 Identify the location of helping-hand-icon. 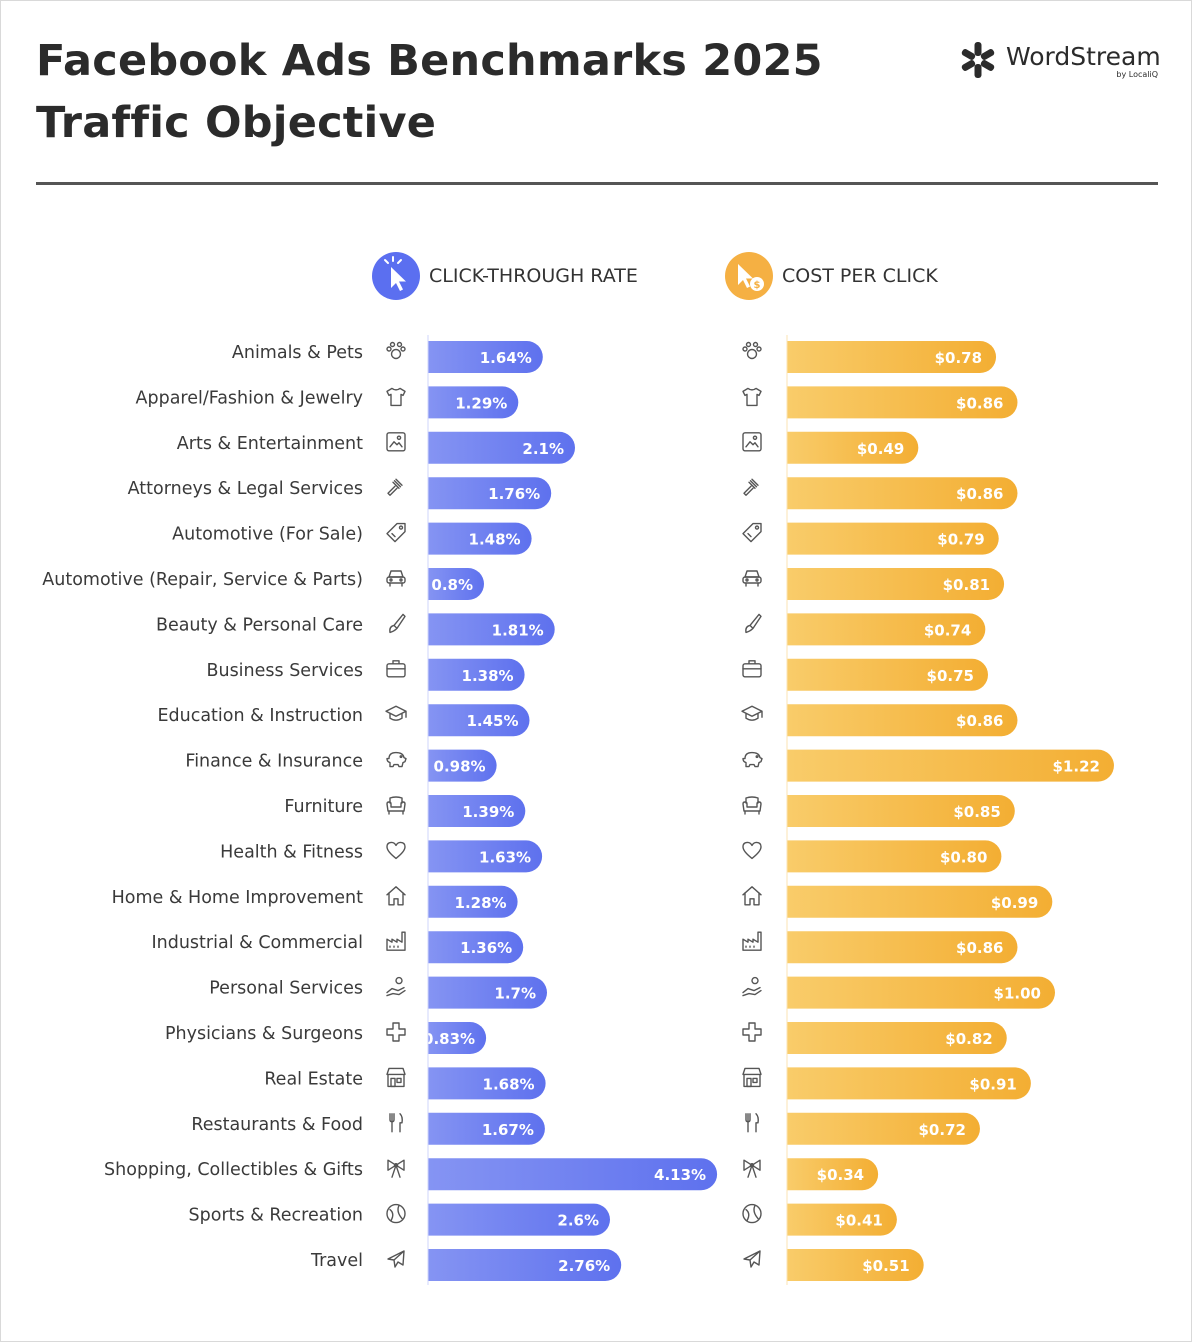
(396, 986).